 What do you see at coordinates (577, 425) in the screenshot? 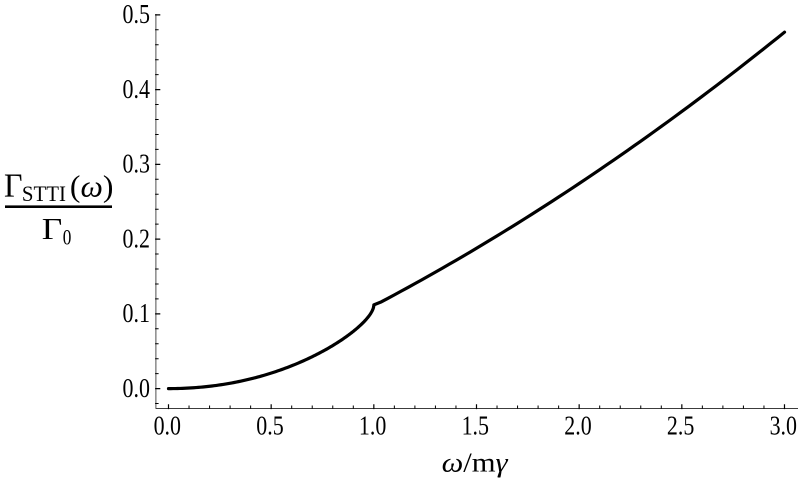
I see `svg-text: 2.0` at bounding box center [577, 425].